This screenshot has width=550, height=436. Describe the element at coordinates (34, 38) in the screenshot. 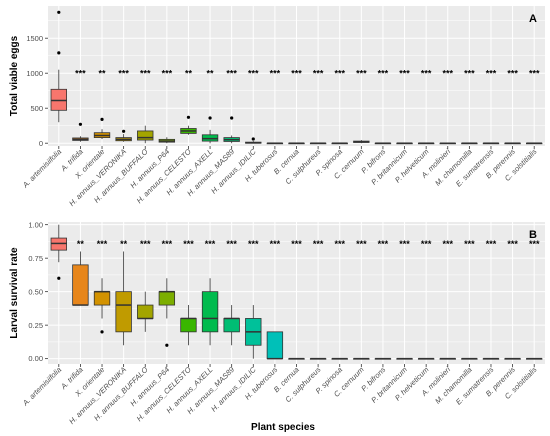

I see `y-tick-label: 1500` at that location.